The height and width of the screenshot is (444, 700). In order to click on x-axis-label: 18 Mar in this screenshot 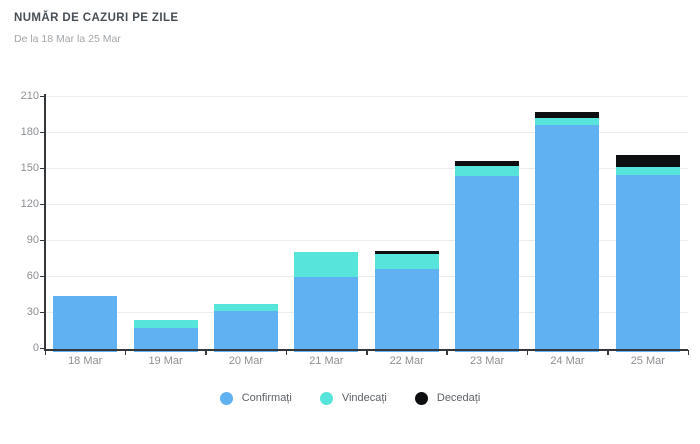, I will do `click(85, 361)`.